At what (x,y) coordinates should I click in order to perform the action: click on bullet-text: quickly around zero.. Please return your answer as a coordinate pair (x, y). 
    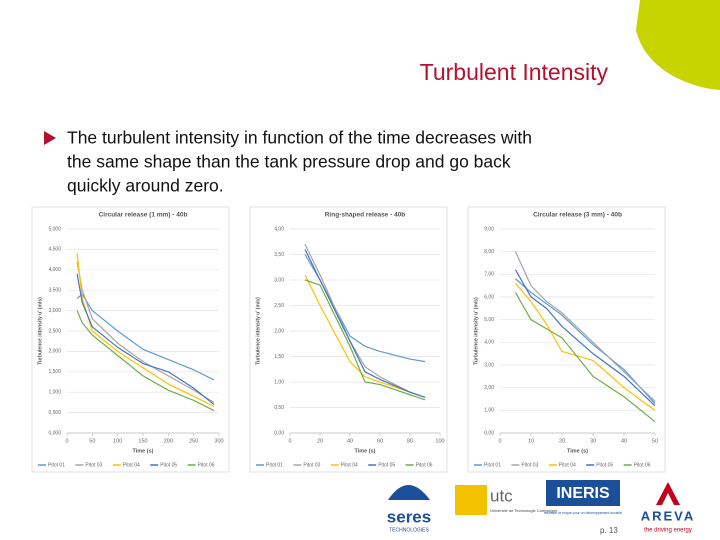
    Looking at the image, I should click on (145, 186).